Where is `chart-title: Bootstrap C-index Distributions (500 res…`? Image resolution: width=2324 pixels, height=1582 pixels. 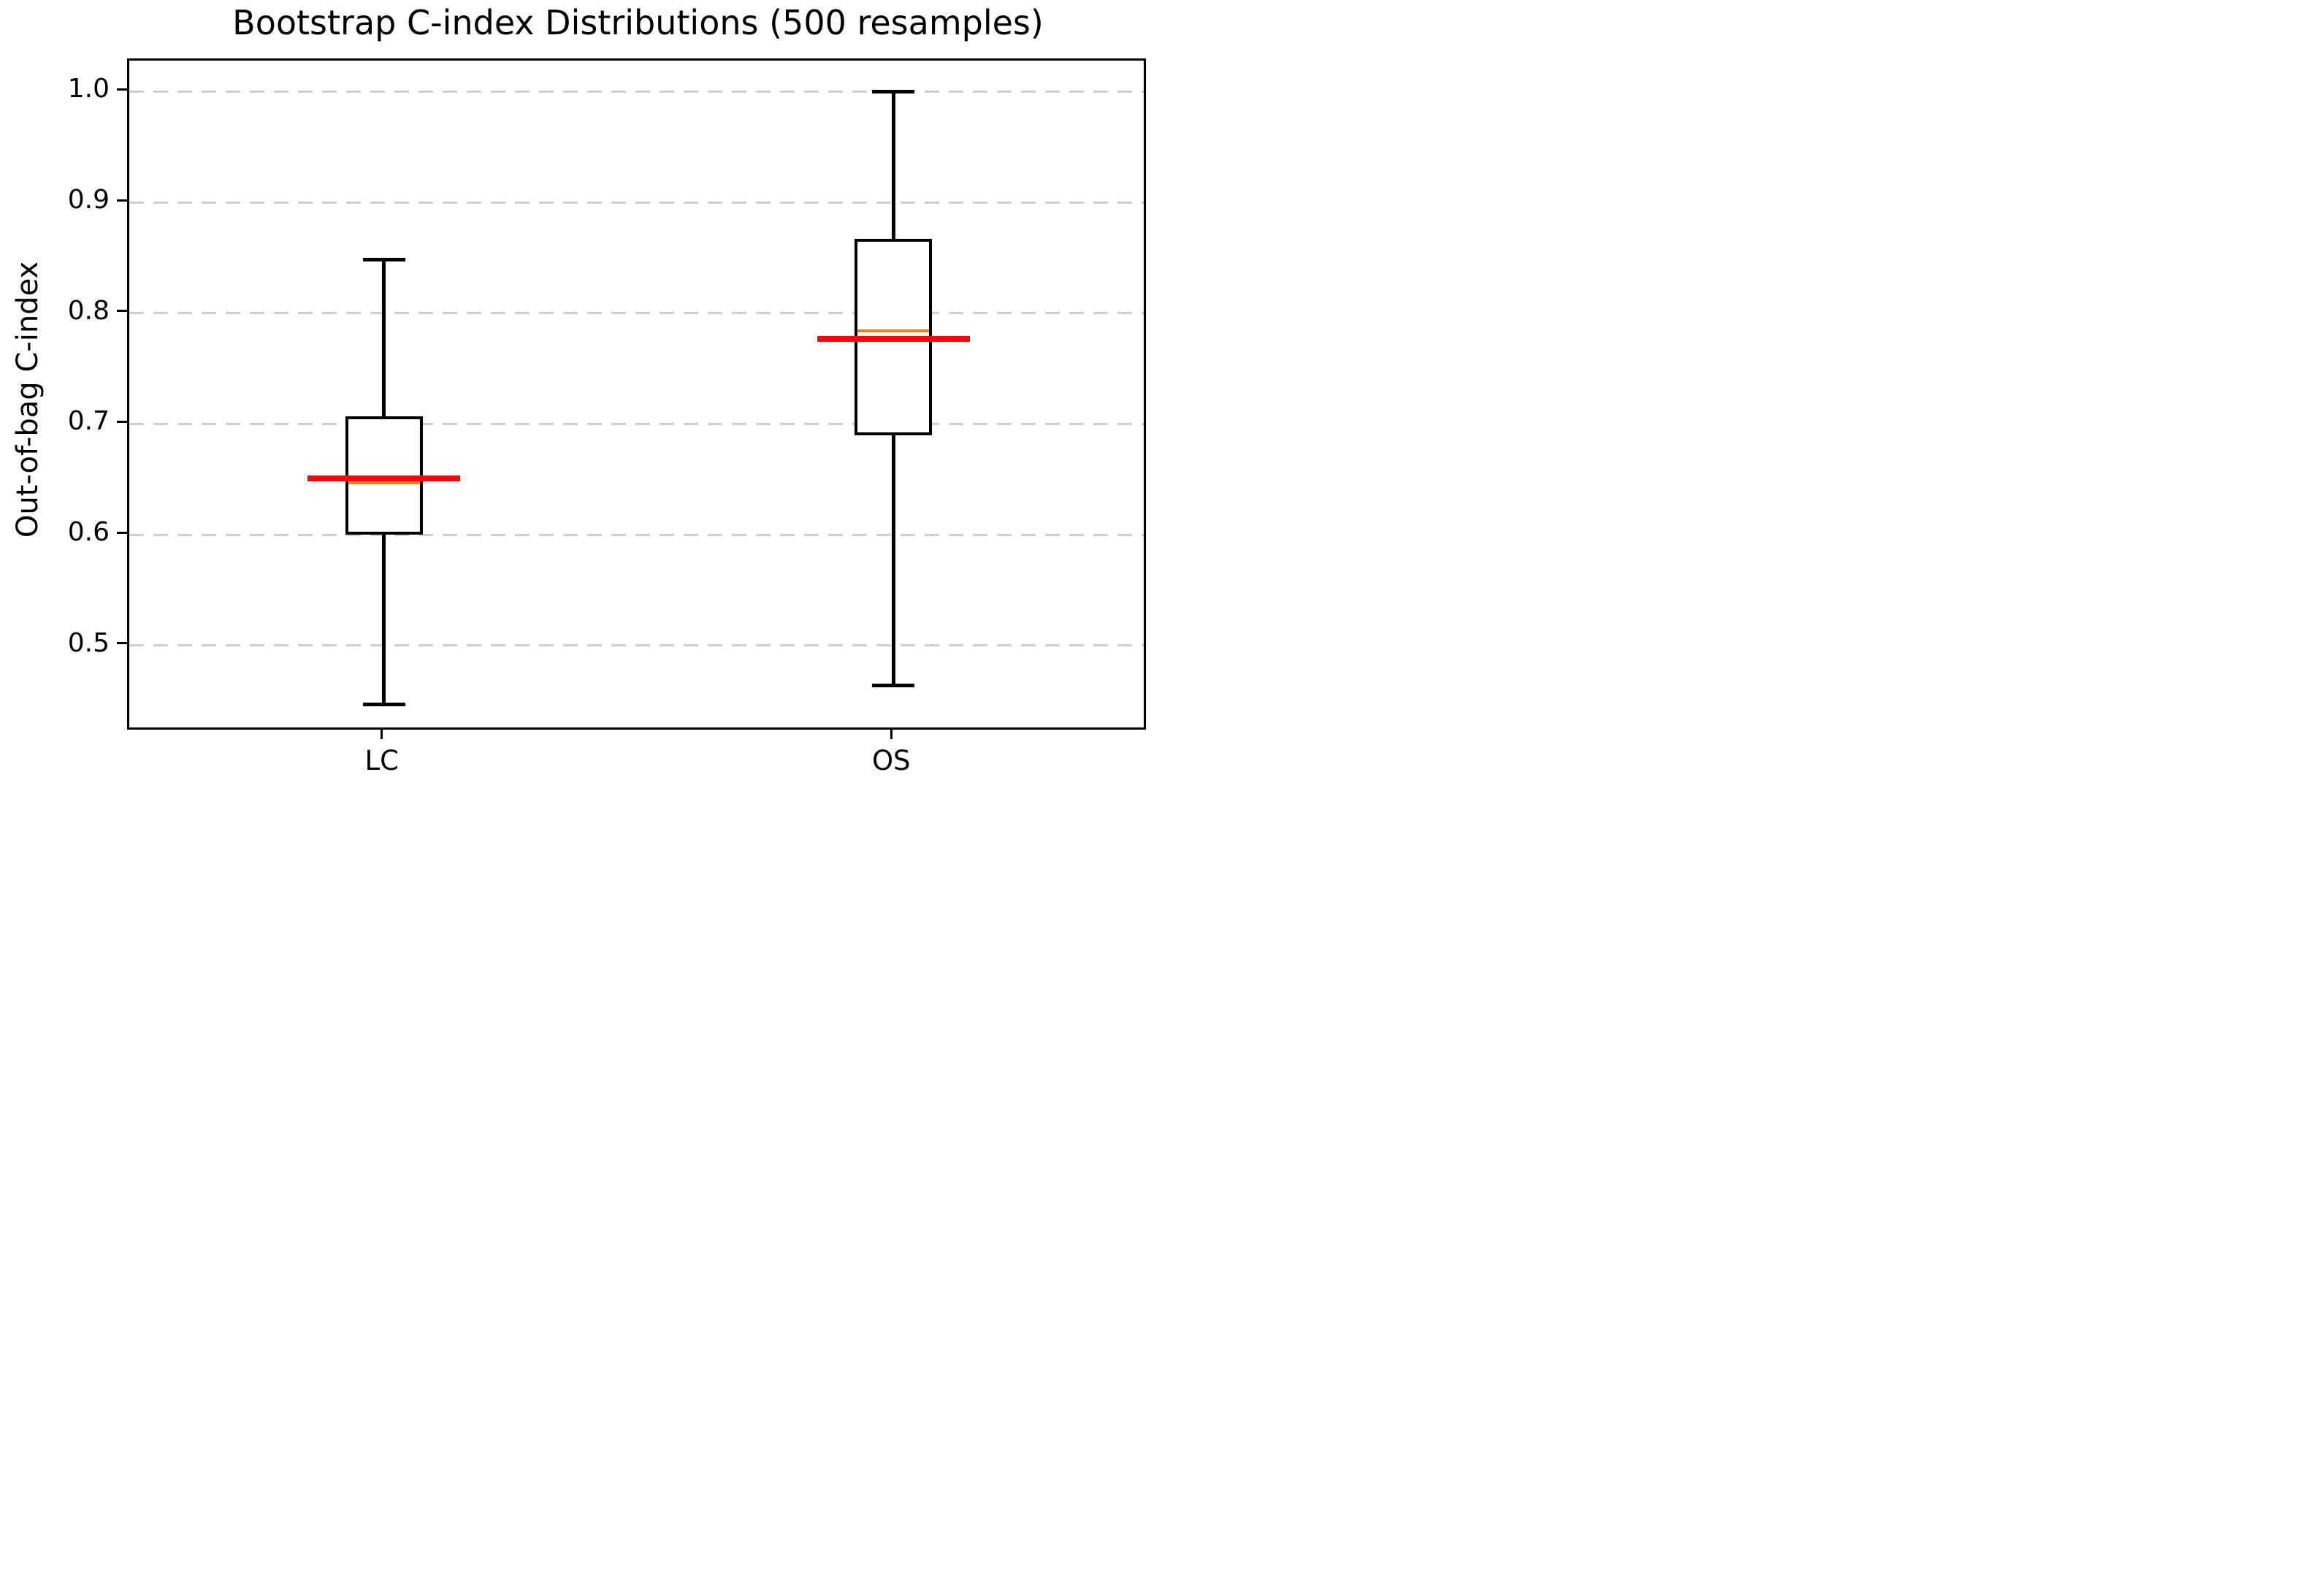
chart-title: Bootstrap C-index Distributions (500 res… is located at coordinates (638, 22).